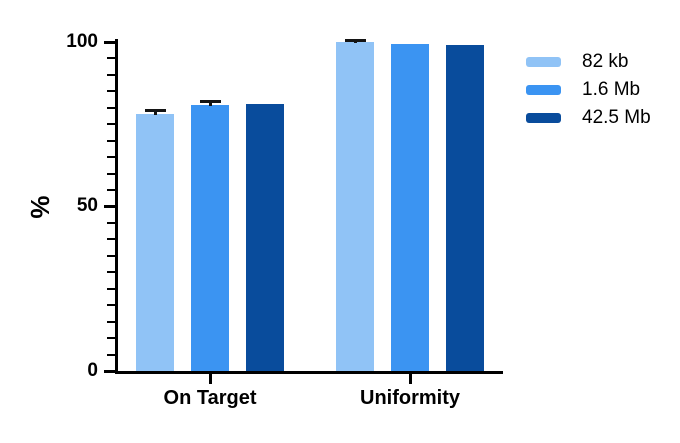  I want to click on y-tick-label: 100, so click(82, 41).